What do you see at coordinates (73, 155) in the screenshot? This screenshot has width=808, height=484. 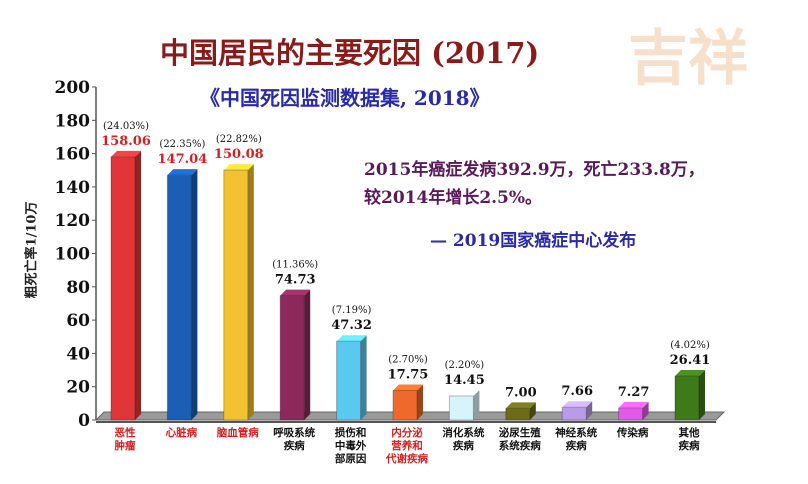 I see `y-tick-label: 160` at bounding box center [73, 155].